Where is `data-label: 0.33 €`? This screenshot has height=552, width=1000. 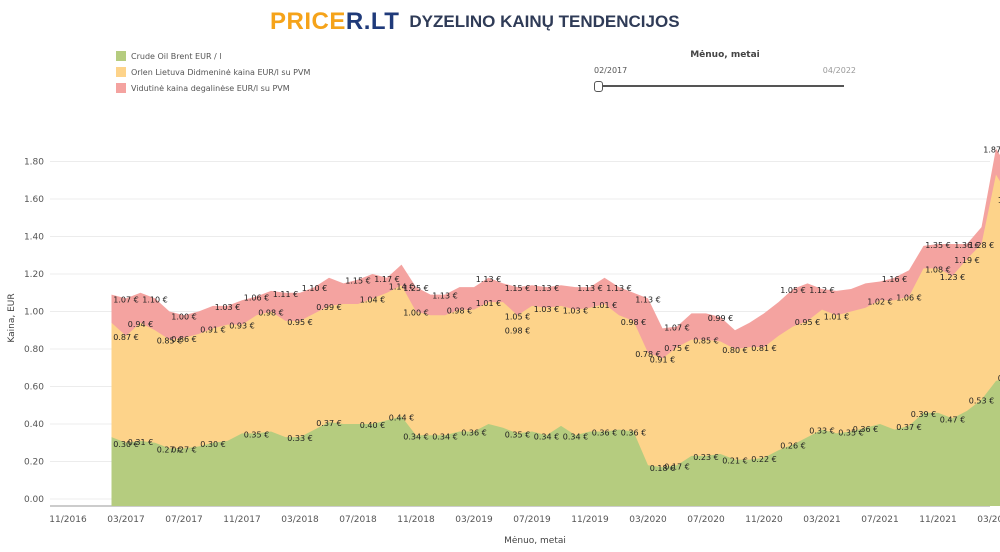 data-label: 0.33 € is located at coordinates (299, 438).